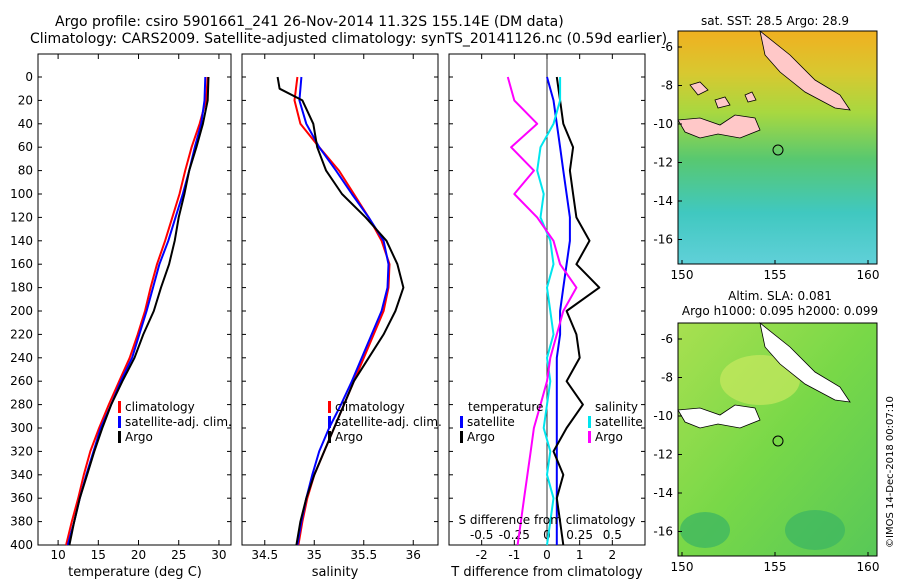 Image resolution: width=900 pixels, height=580 pixels. I want to click on x-tick-label: 25, so click(178, 555).